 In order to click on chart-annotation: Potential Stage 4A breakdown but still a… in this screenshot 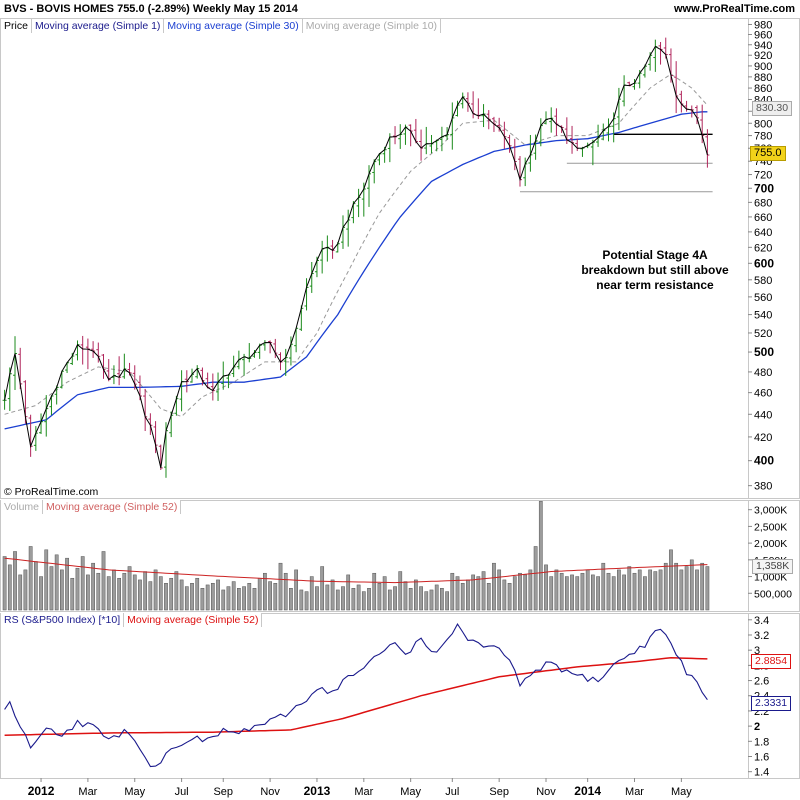, I will do `click(655, 270)`.